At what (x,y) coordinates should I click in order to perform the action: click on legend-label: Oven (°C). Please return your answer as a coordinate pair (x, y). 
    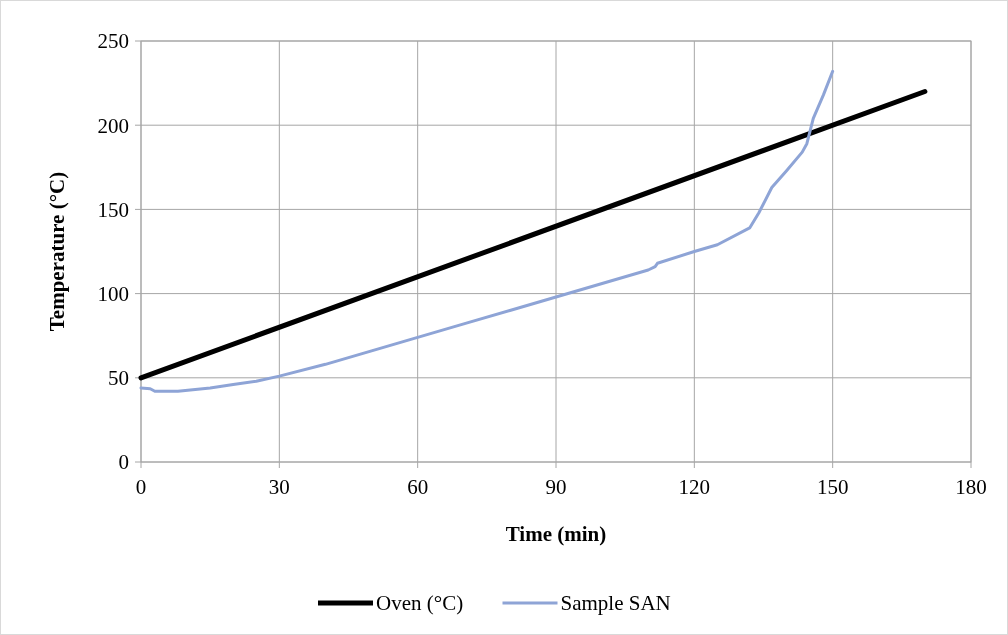
    Looking at the image, I should click on (420, 603).